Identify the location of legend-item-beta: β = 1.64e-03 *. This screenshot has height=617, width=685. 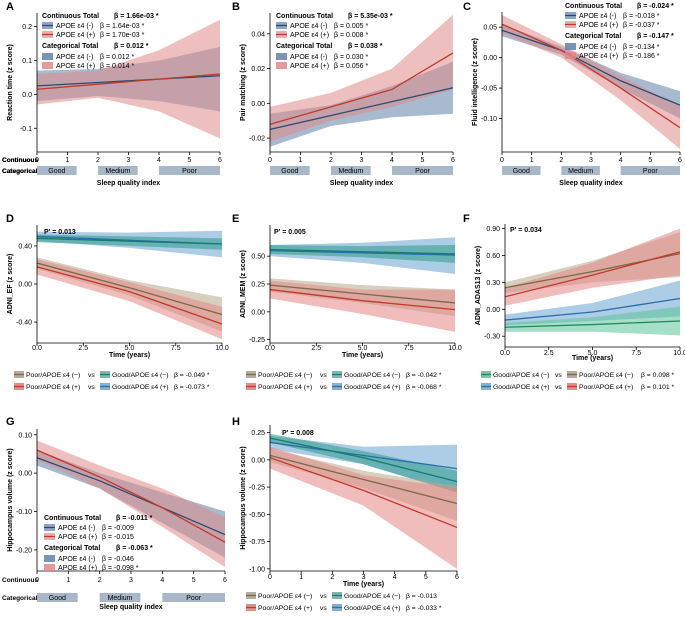
(122, 26).